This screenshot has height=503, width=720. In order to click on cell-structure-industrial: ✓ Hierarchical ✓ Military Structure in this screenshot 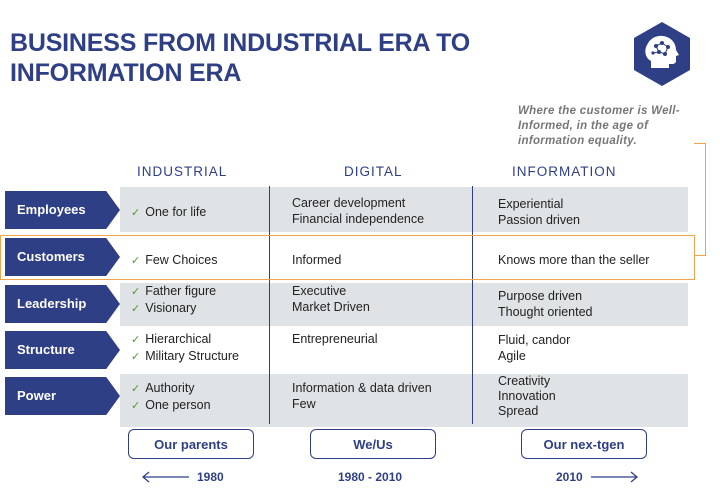, I will do `click(185, 347)`.